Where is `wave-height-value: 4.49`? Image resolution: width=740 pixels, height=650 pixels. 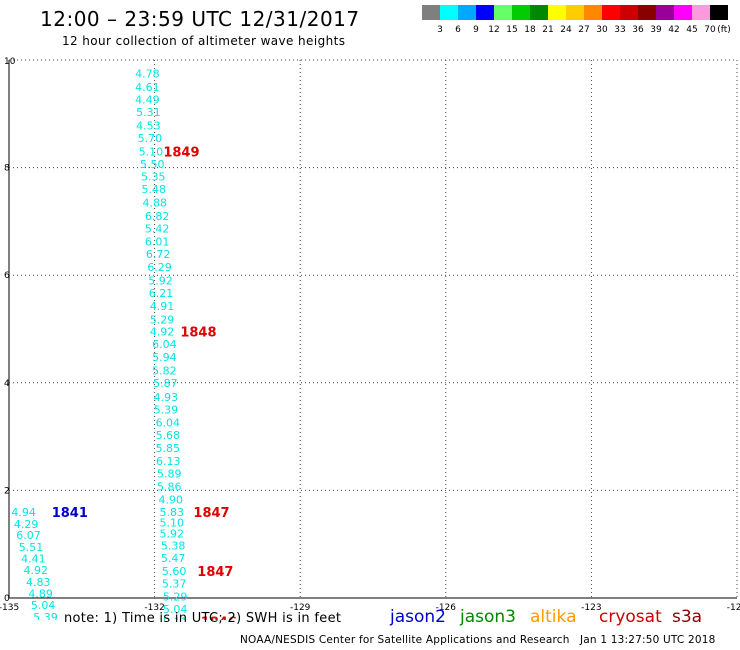 wave-height-value: 4.49 is located at coordinates (147, 99).